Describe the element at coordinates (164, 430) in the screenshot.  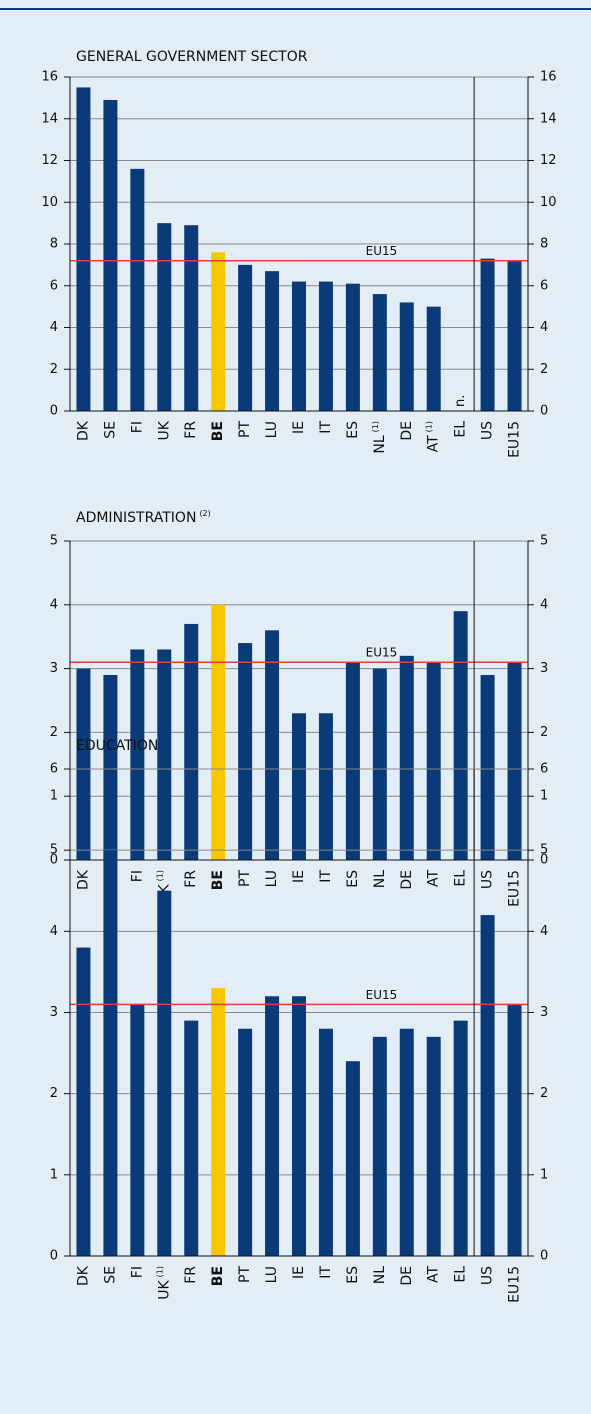
I see `x-tick-label: UK` at that location.